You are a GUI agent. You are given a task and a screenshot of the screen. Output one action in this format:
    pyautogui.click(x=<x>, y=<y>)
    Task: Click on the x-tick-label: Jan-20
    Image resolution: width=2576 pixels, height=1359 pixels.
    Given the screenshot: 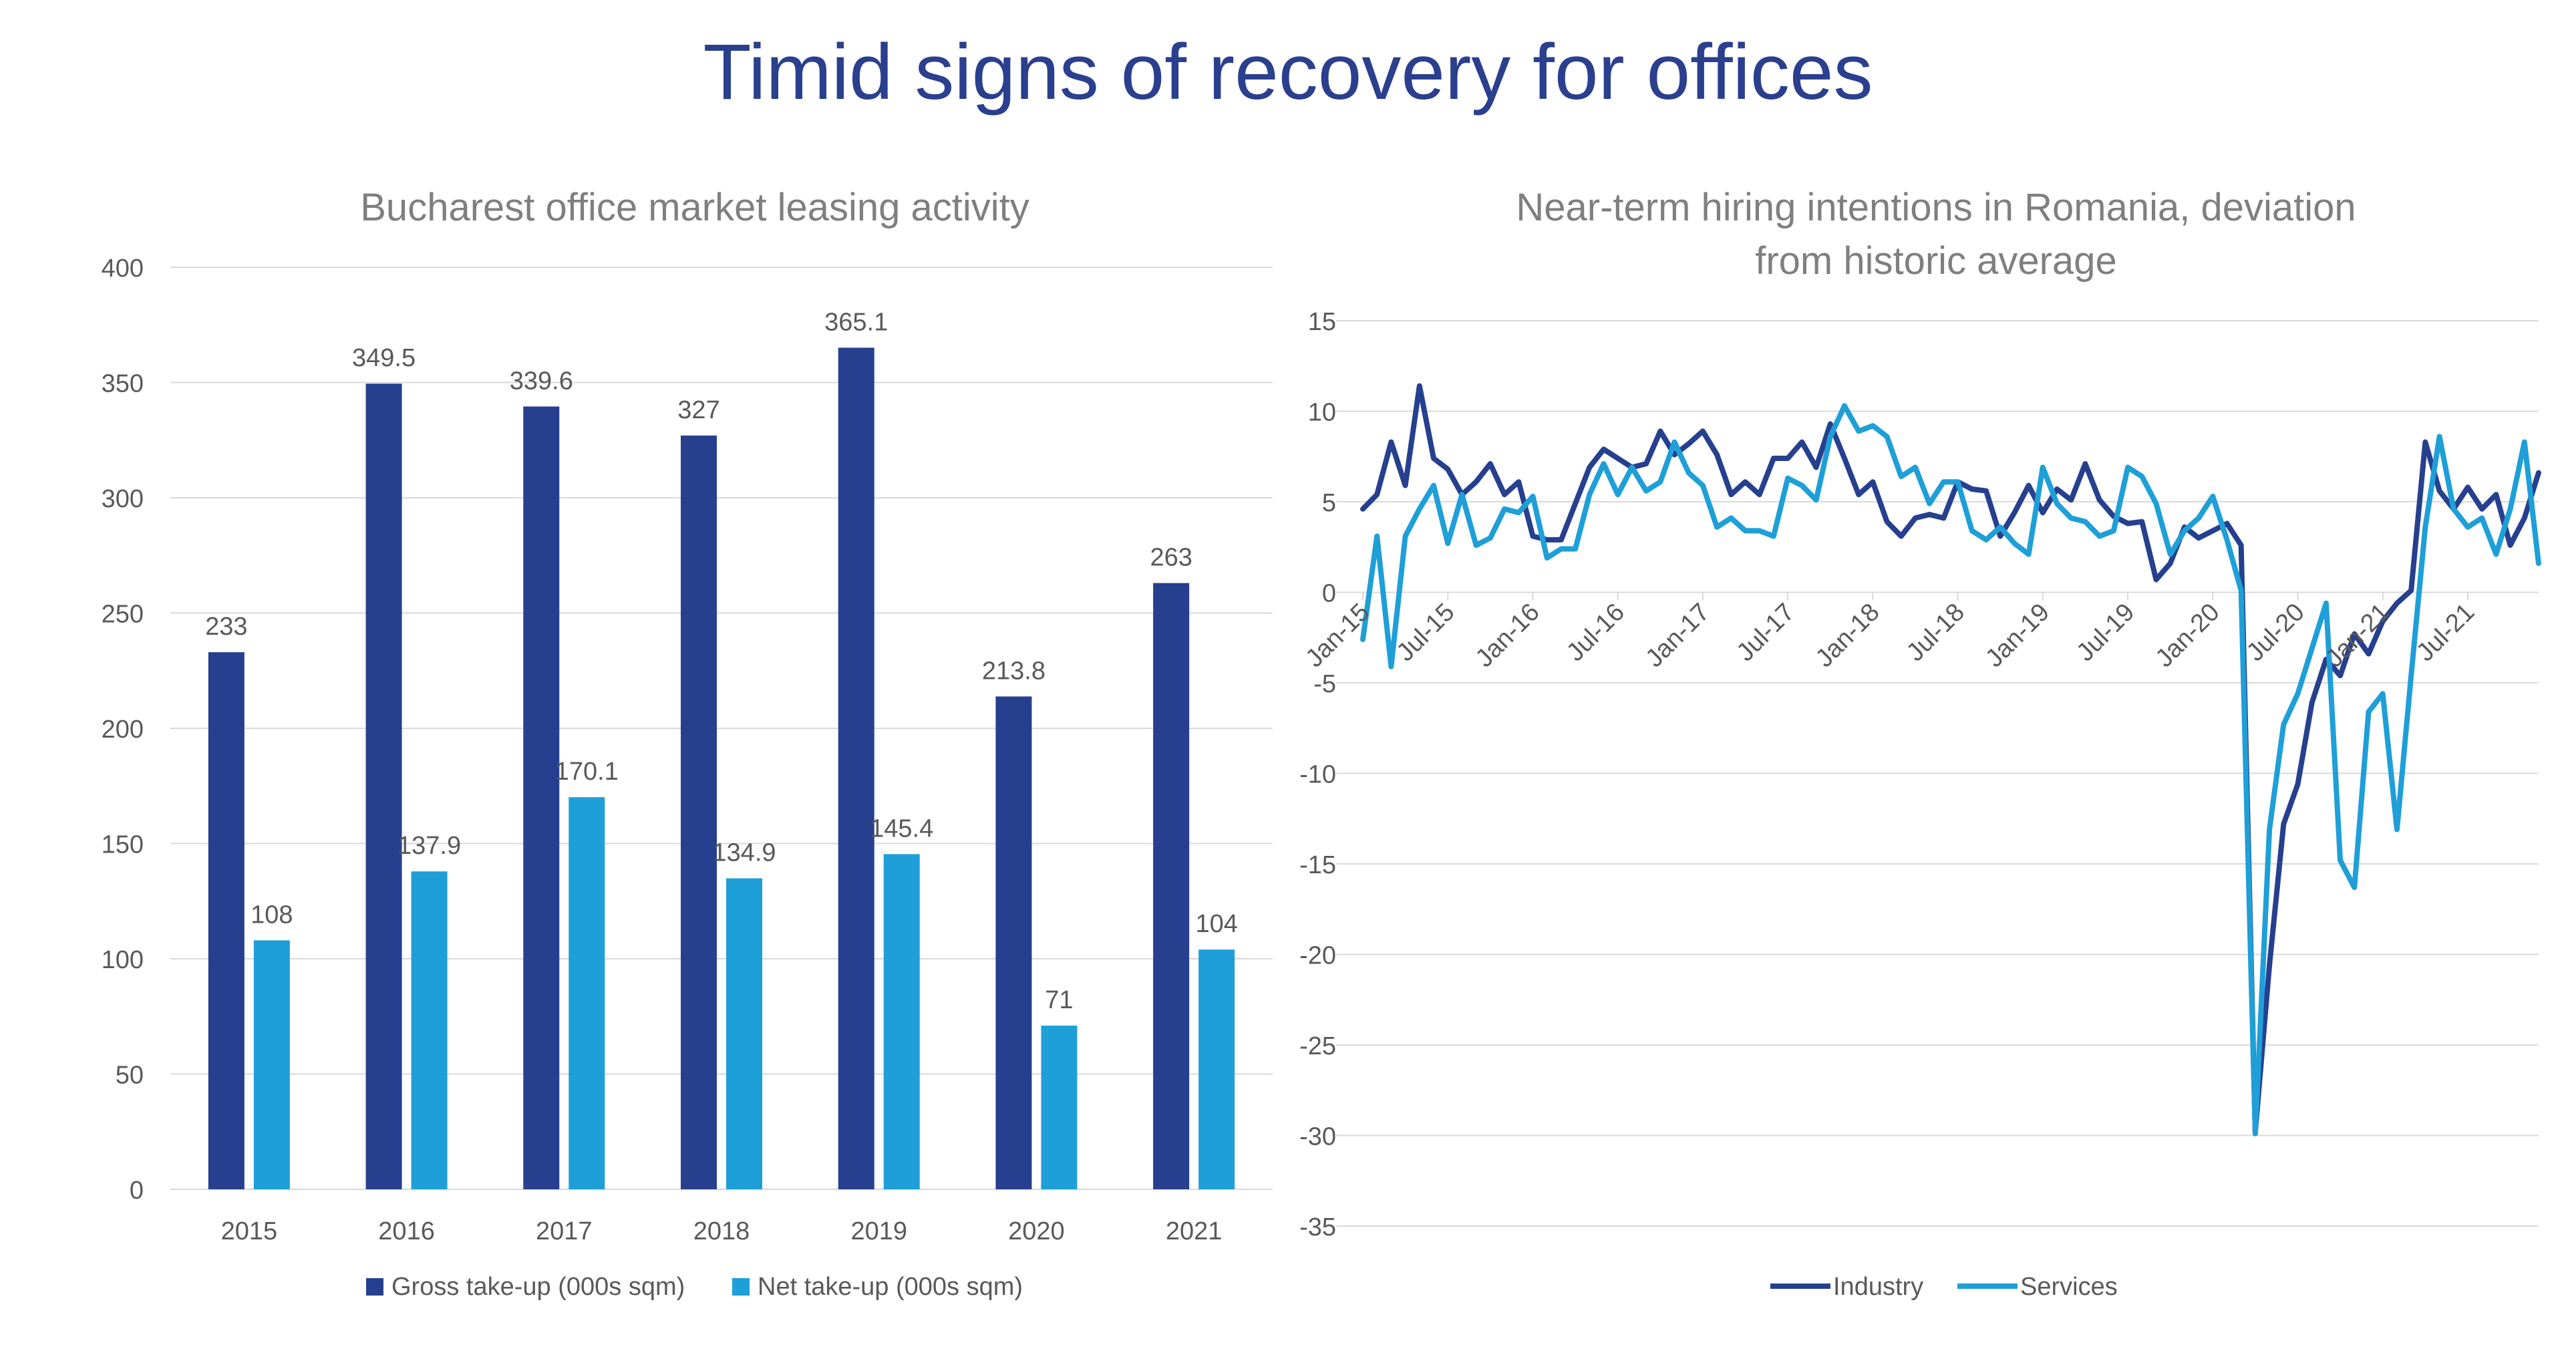 What is the action you would take?
    pyautogui.click(x=2187, y=636)
    